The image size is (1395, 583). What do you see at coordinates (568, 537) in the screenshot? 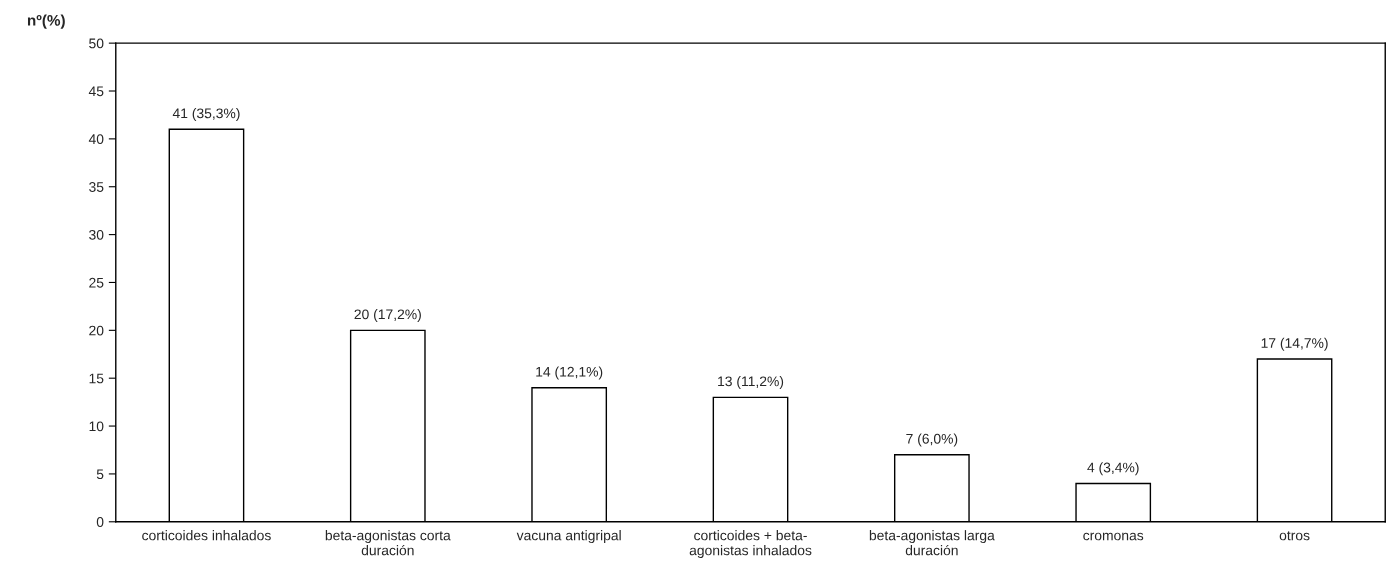
I see `x-tick-label: vacuna antigripal` at bounding box center [568, 537].